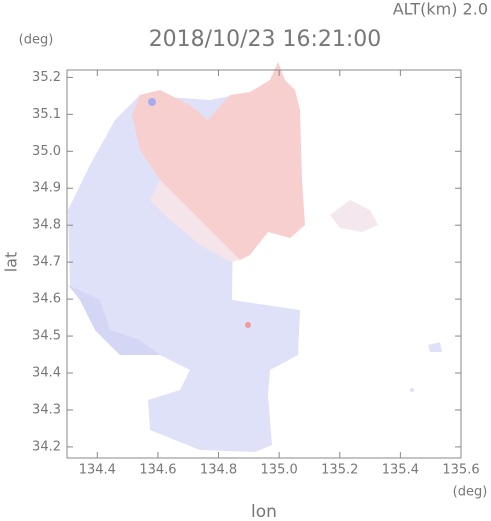  Describe the element at coordinates (400, 470) in the screenshot. I see `x-tick-label: 135.4` at that location.